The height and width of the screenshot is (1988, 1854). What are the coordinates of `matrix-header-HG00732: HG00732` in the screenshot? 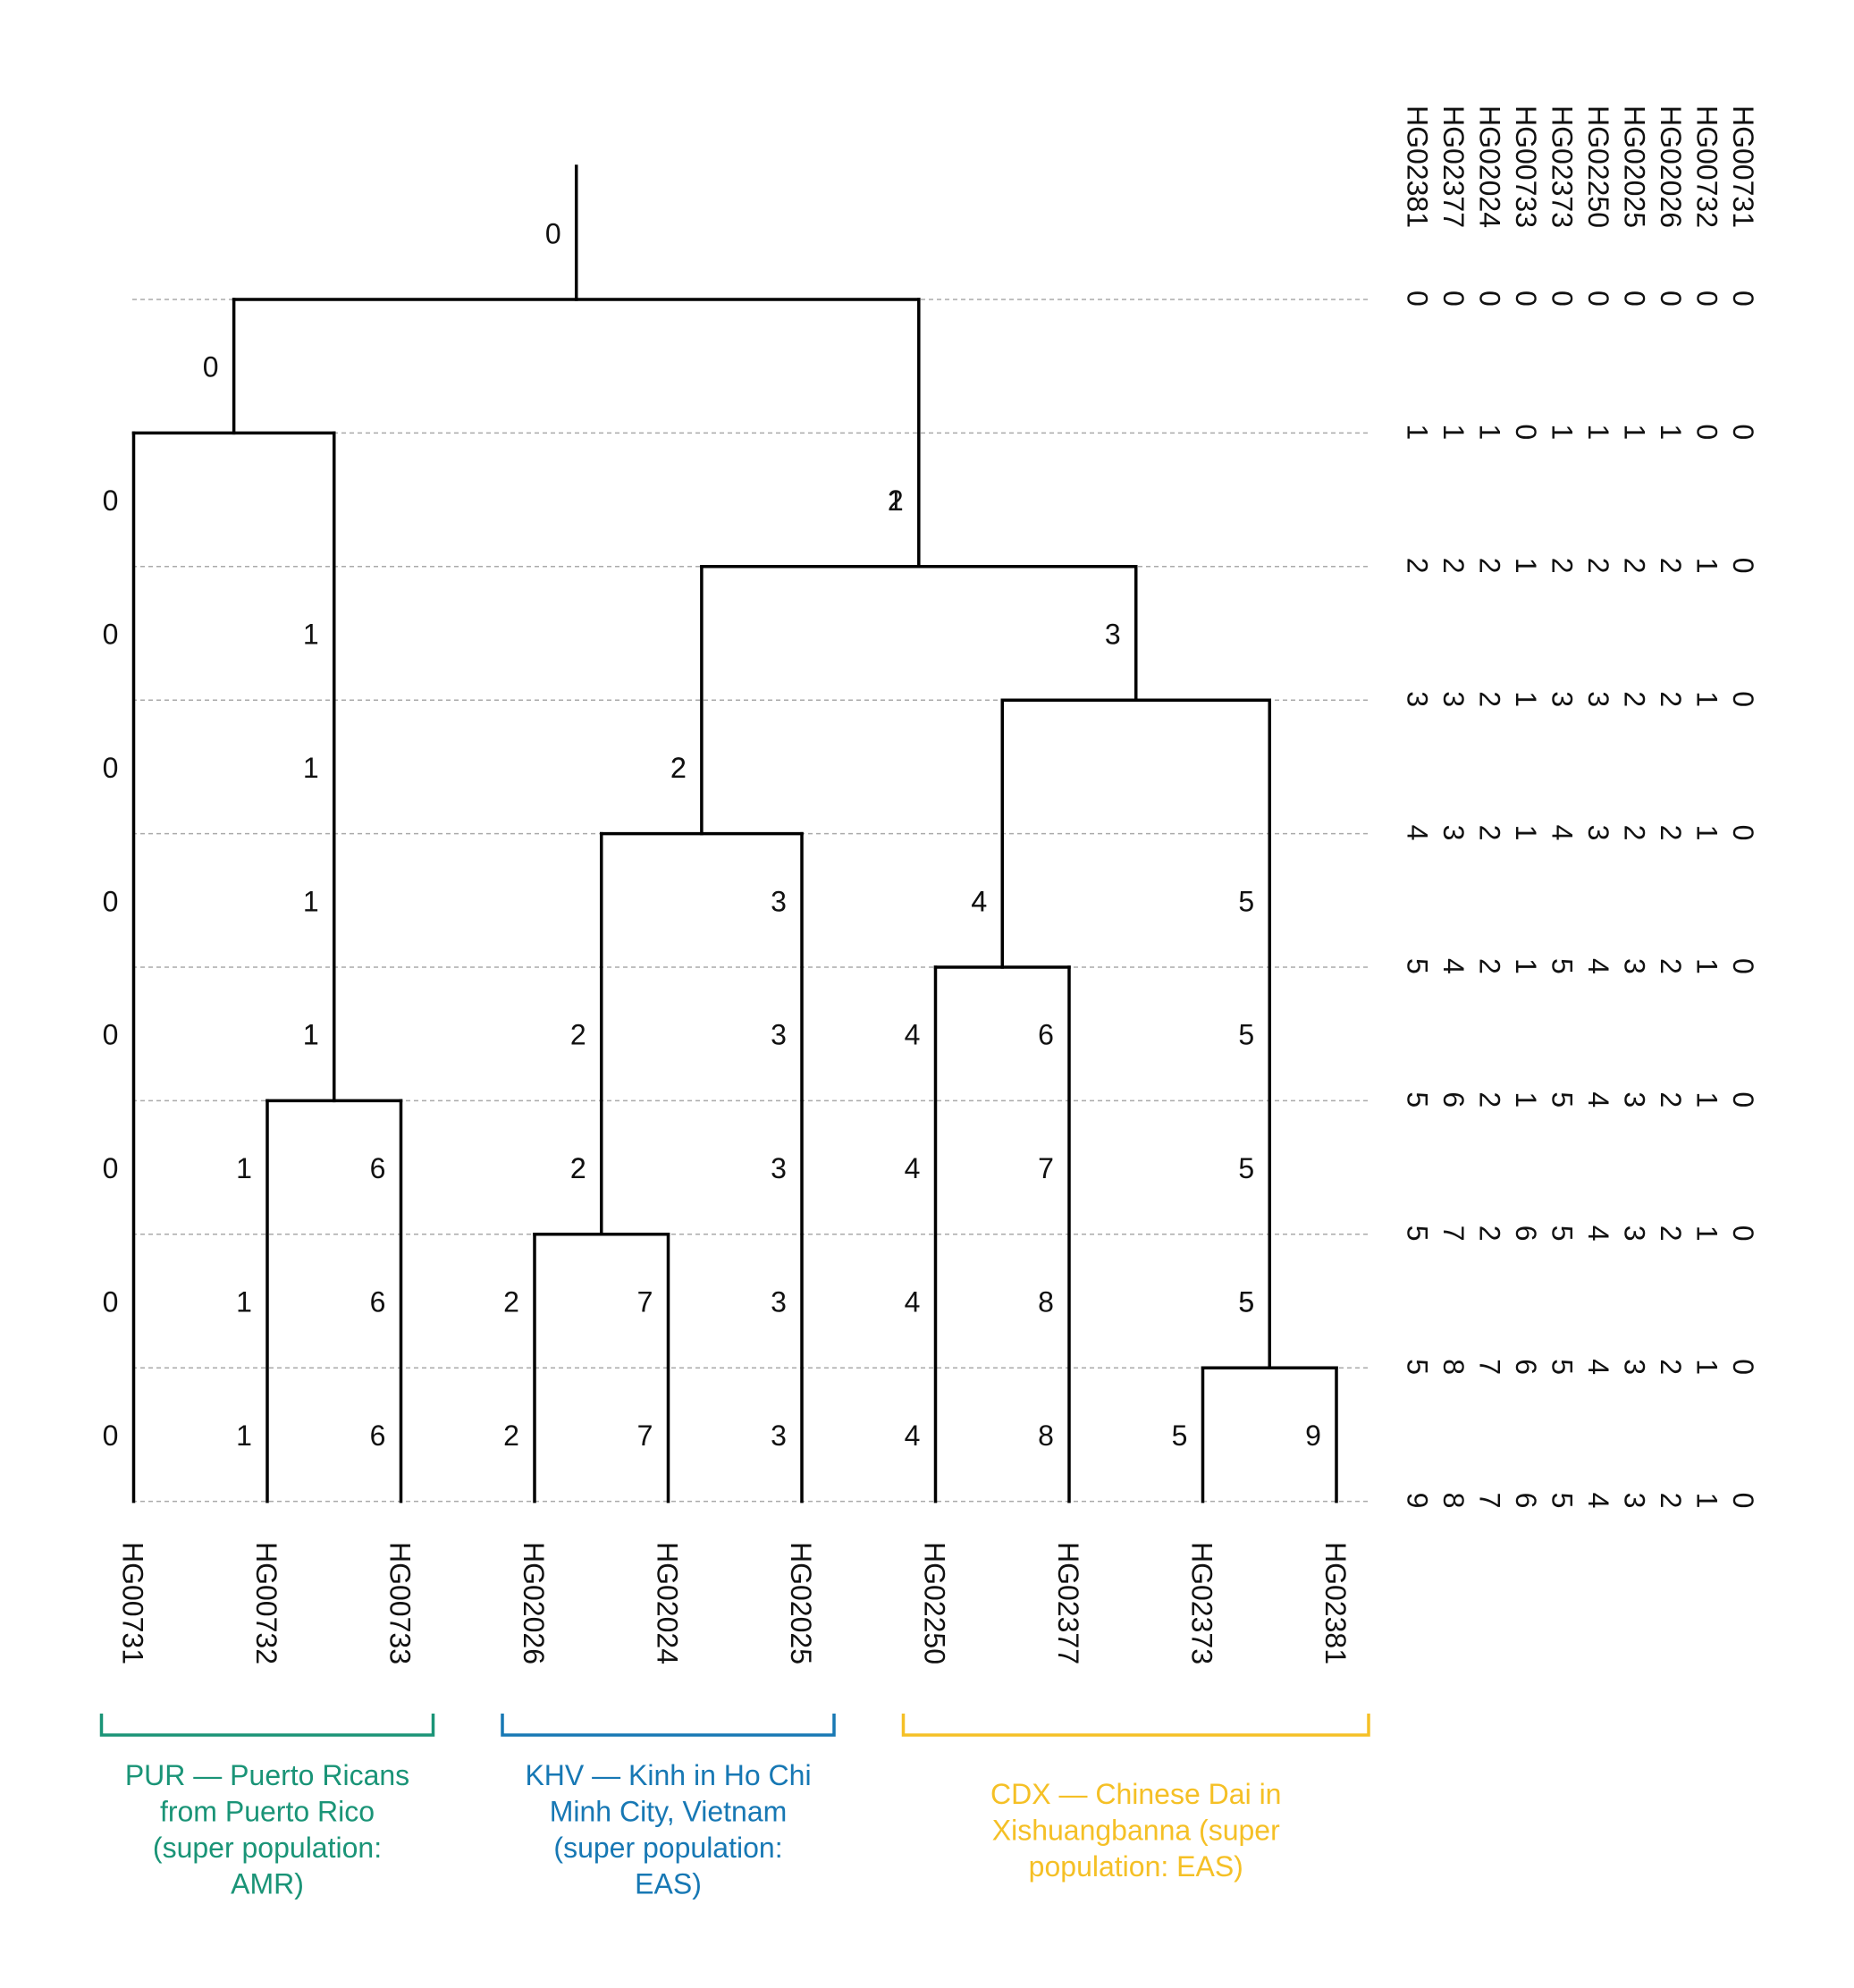 It's located at (1707, 166).